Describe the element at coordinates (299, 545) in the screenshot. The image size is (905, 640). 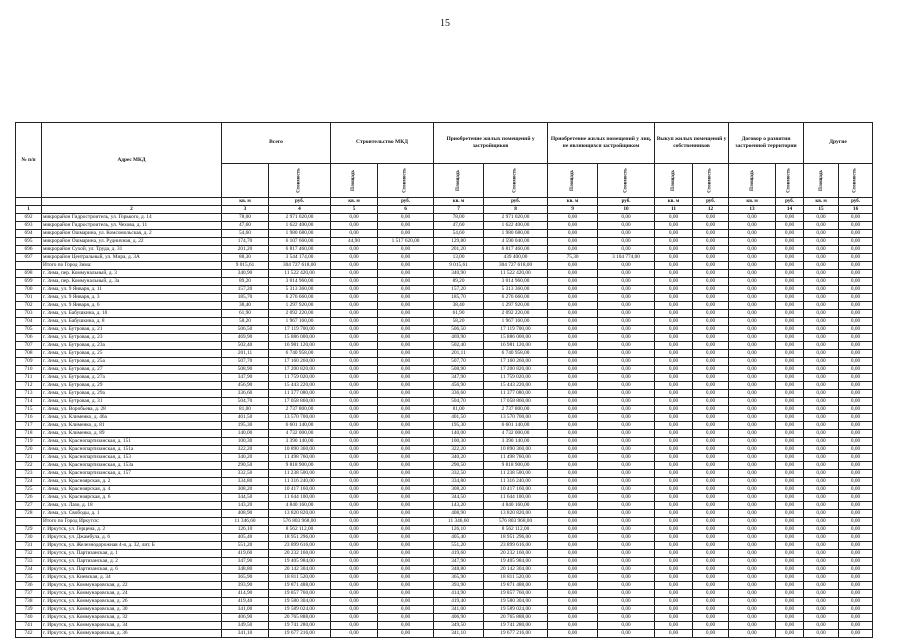
I see `row-value: 23 899 616,00` at that location.